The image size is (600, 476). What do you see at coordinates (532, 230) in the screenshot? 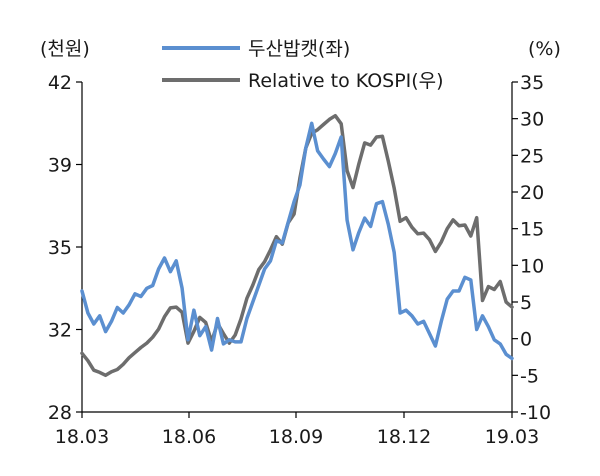
I see `right-tick-label: 15` at bounding box center [532, 230].